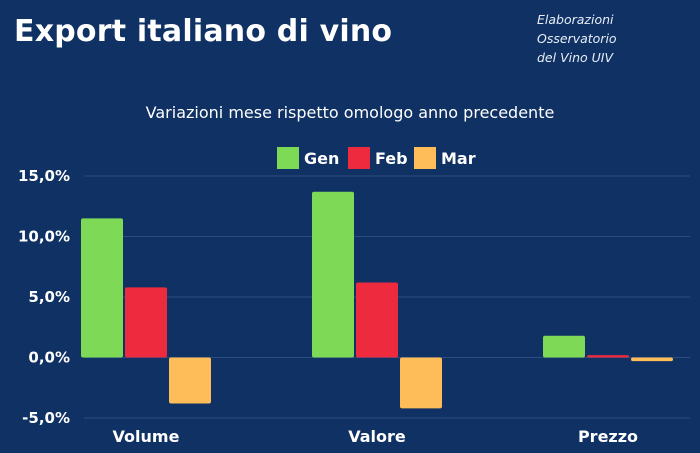 The height and width of the screenshot is (453, 700). I want to click on source-note: Elaborazioni Osservatorio del Vino UIV, so click(617, 38).